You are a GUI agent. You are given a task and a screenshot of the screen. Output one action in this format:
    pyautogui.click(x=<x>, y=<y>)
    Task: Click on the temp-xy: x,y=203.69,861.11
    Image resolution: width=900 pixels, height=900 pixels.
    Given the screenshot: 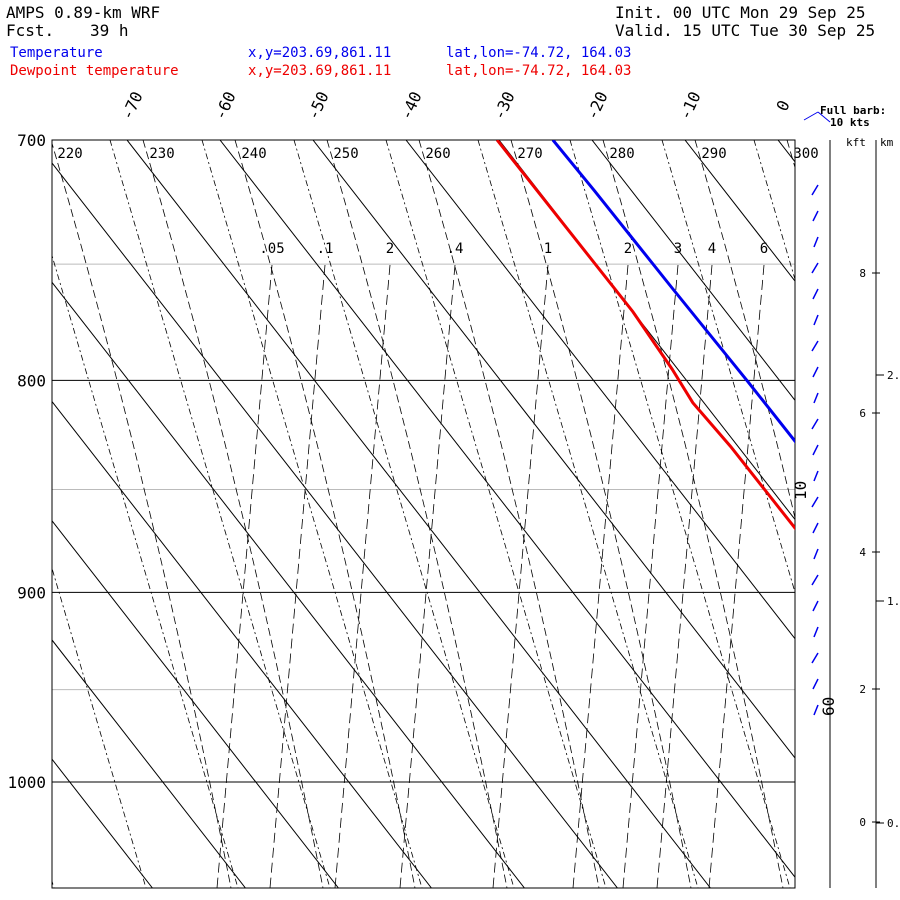 What is the action you would take?
    pyautogui.click(x=320, y=53)
    